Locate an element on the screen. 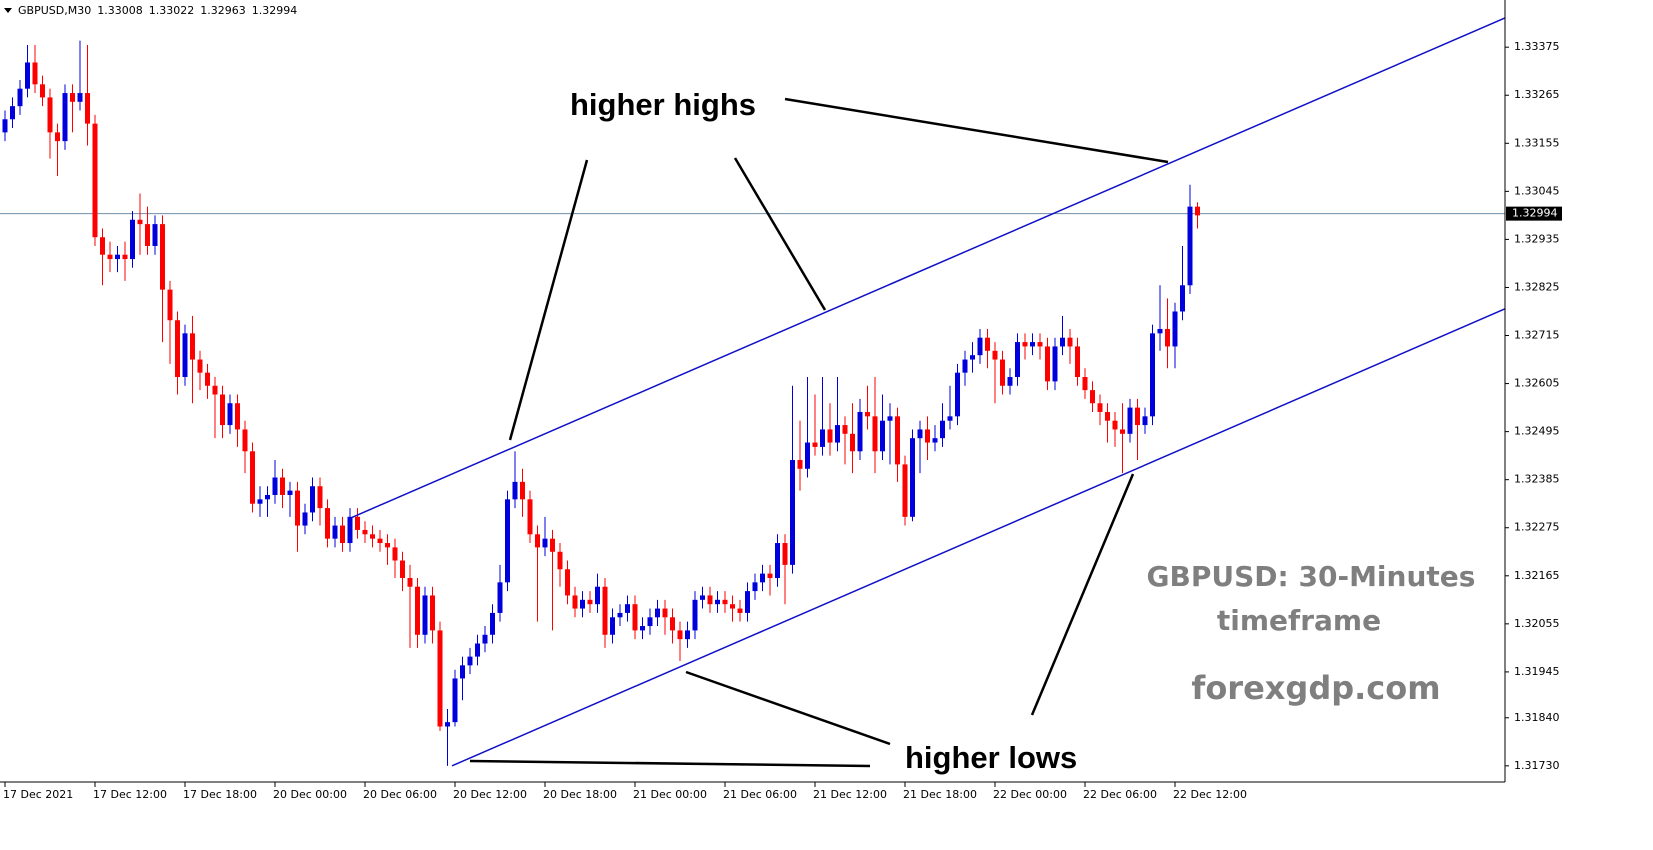 The image size is (1653, 850). x-tick-label: 22 Dec 12:00 is located at coordinates (1210, 794).